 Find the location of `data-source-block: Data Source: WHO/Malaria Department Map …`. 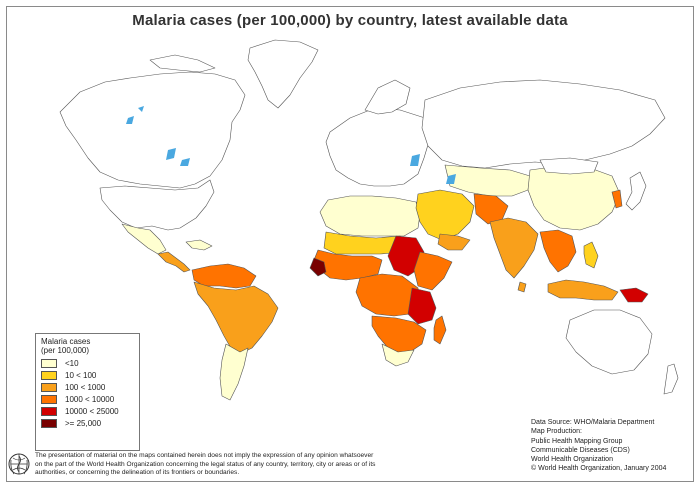

data-source-block: Data Source: WHO/Malaria Department Map … is located at coordinates (611, 446).